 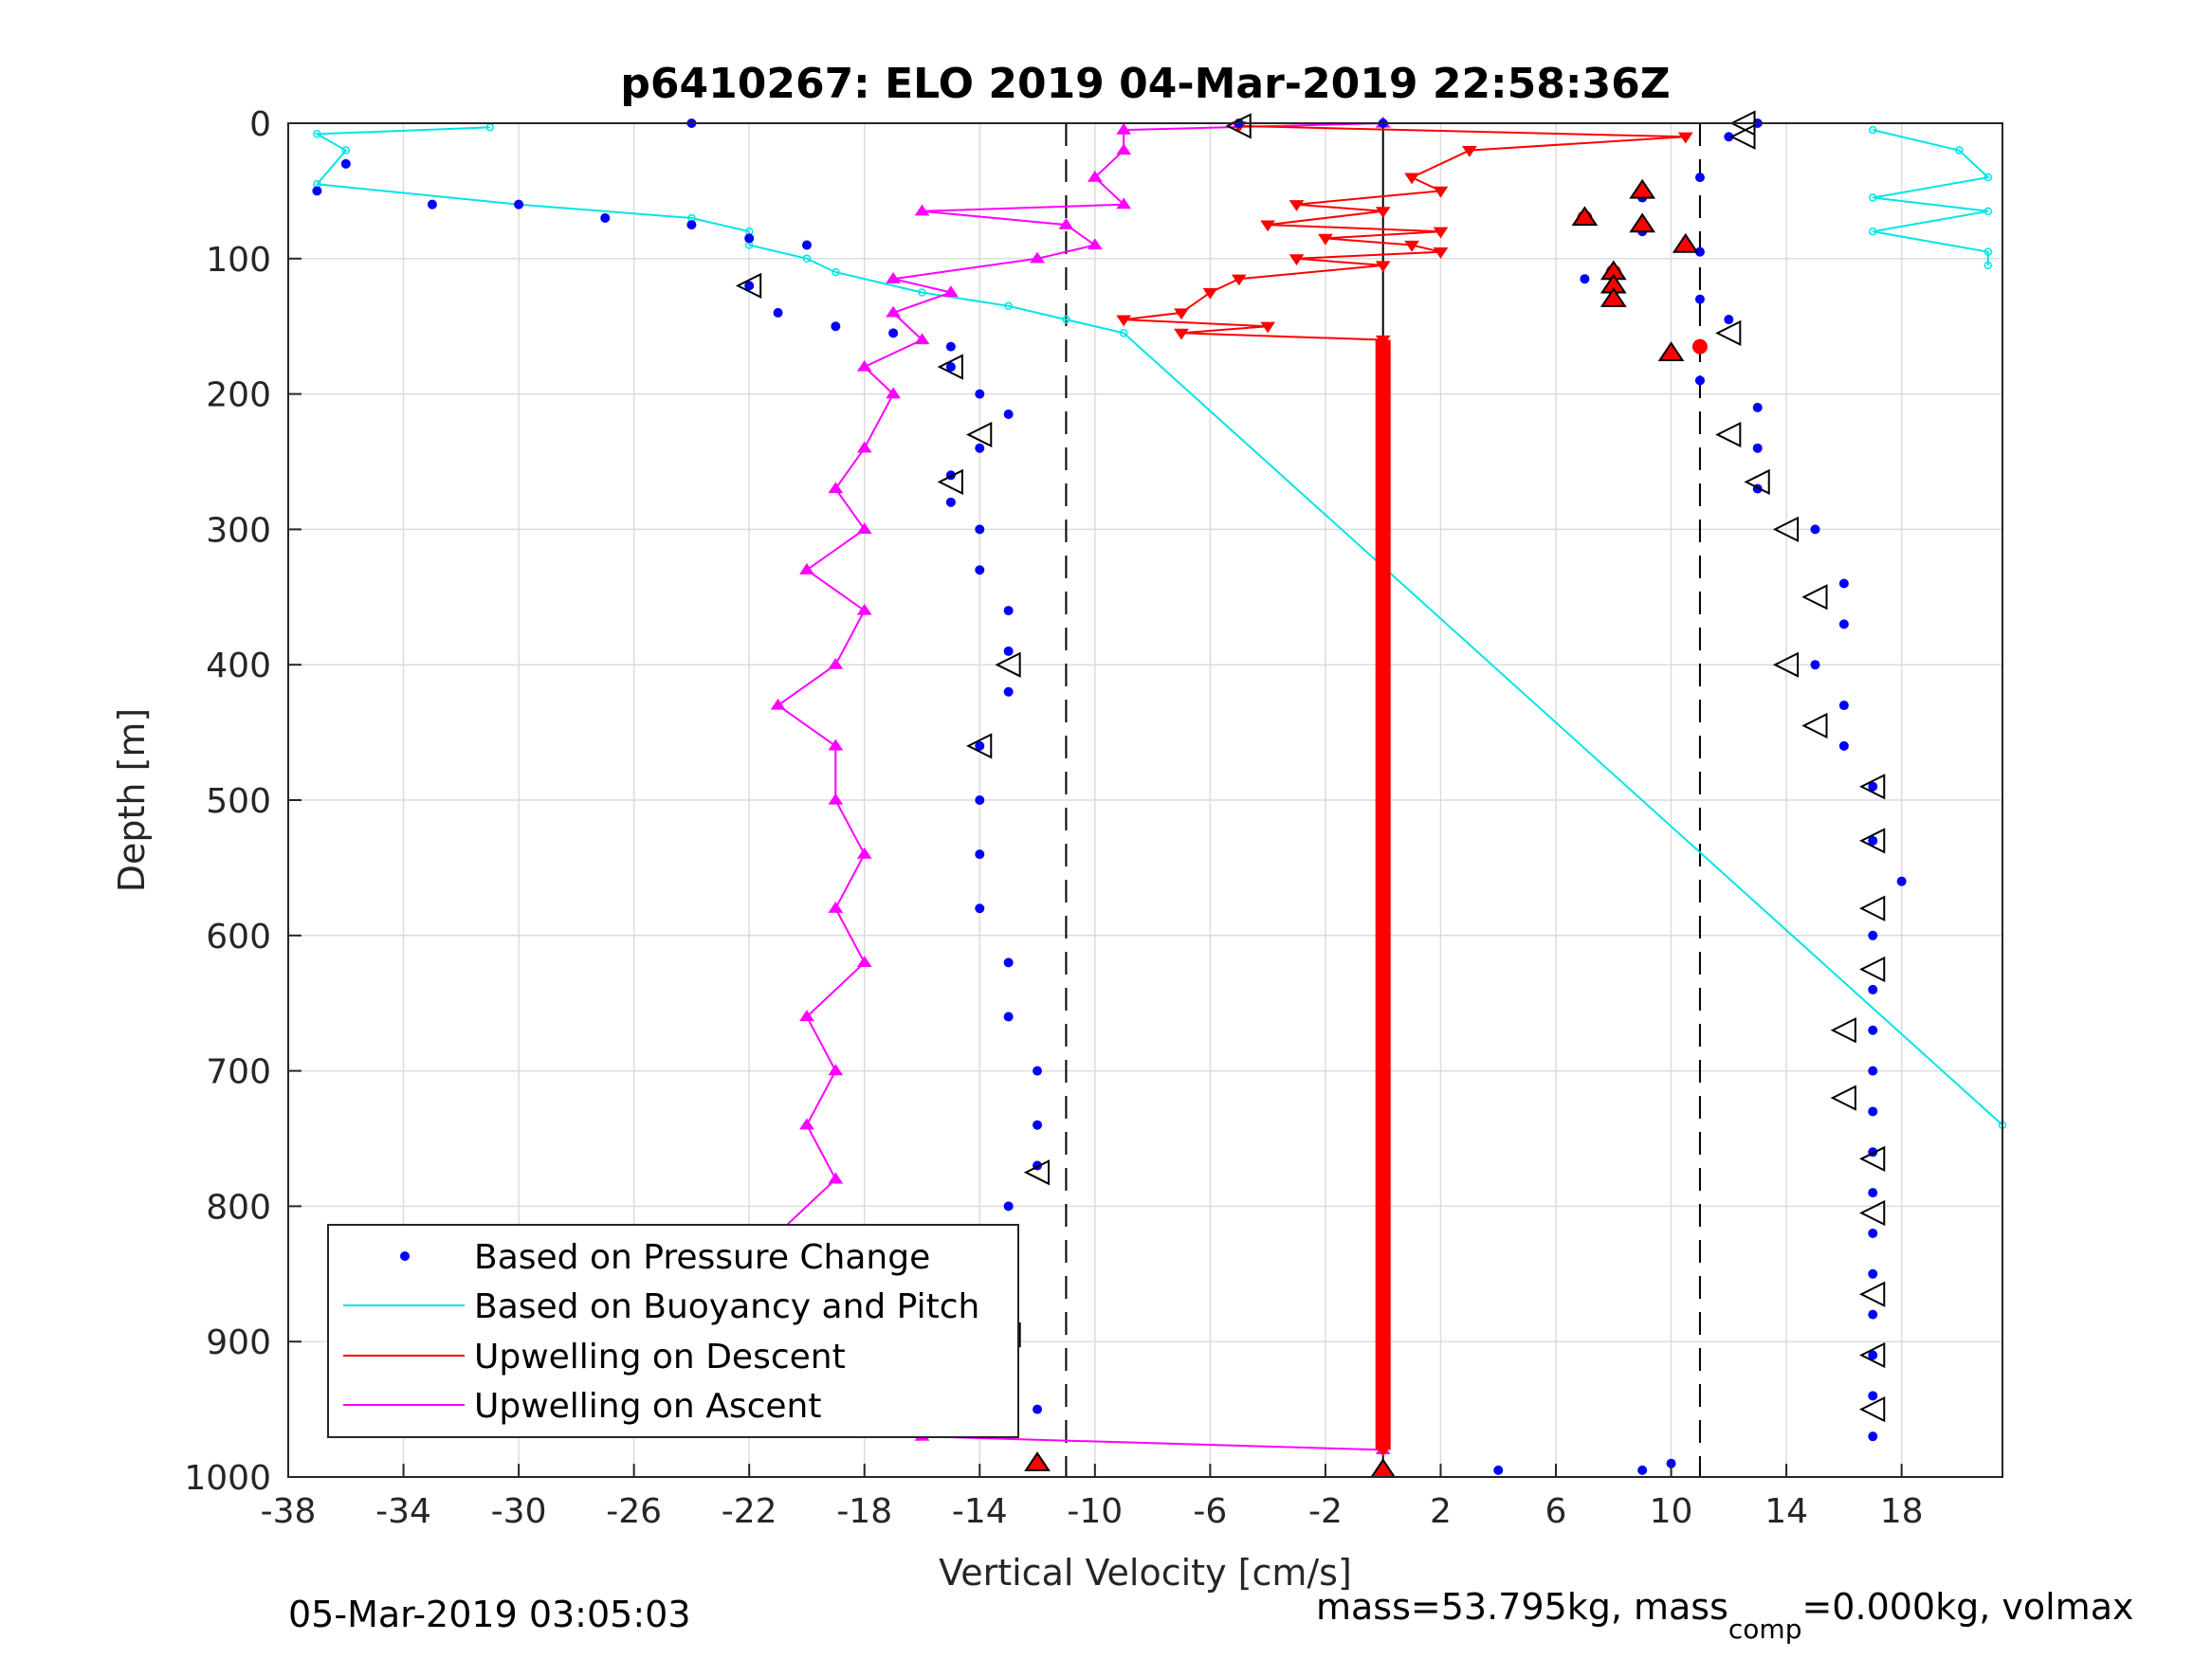 I want to click on x-tick-label: 6, so click(x=1556, y=1511).